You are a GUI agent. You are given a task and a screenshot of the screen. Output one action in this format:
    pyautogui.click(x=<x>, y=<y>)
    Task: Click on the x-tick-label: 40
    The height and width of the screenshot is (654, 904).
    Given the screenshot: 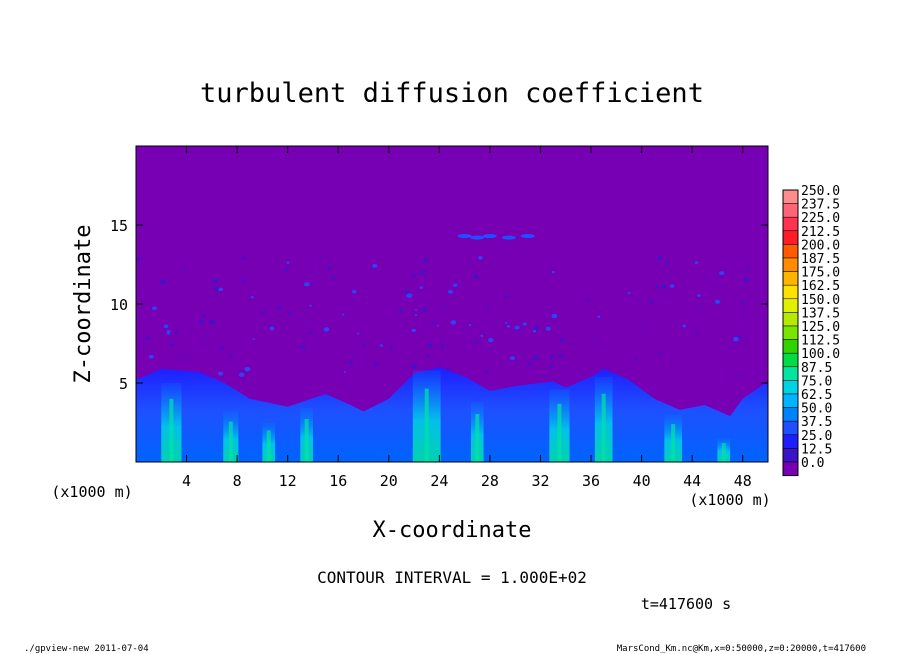 What is the action you would take?
    pyautogui.click(x=642, y=481)
    